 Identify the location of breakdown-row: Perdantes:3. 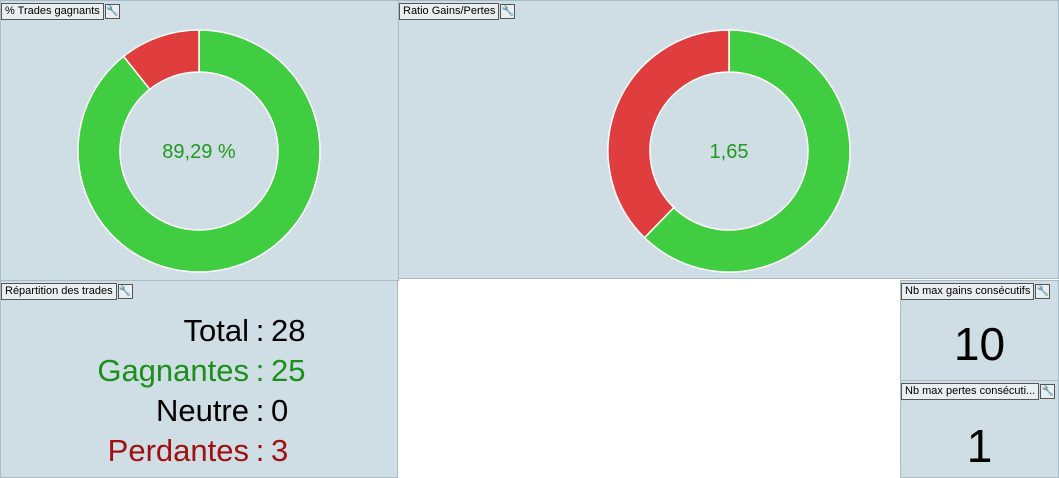
(200, 451).